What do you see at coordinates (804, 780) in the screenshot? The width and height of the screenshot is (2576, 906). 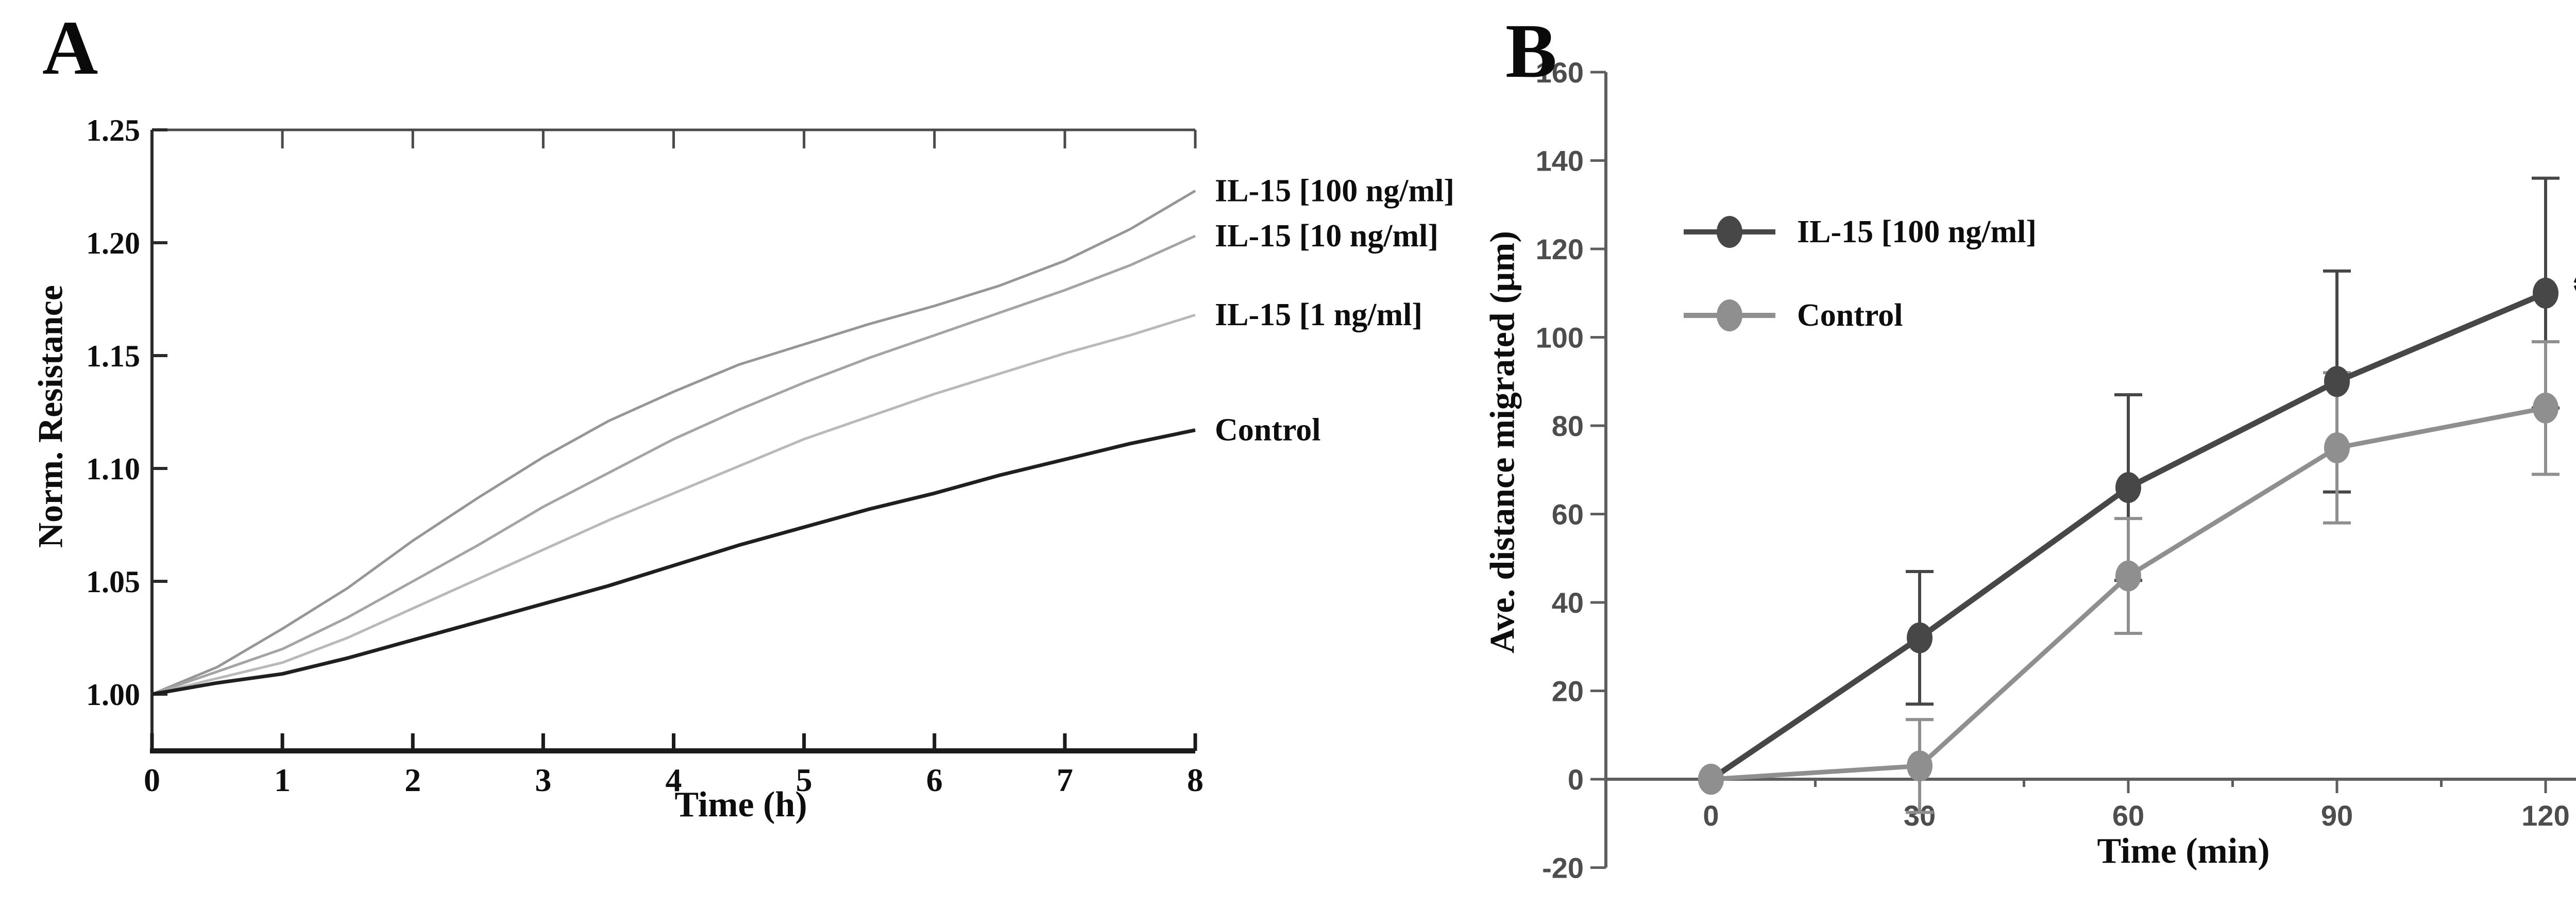 I see `panel-a-x-tick-label: 5` at bounding box center [804, 780].